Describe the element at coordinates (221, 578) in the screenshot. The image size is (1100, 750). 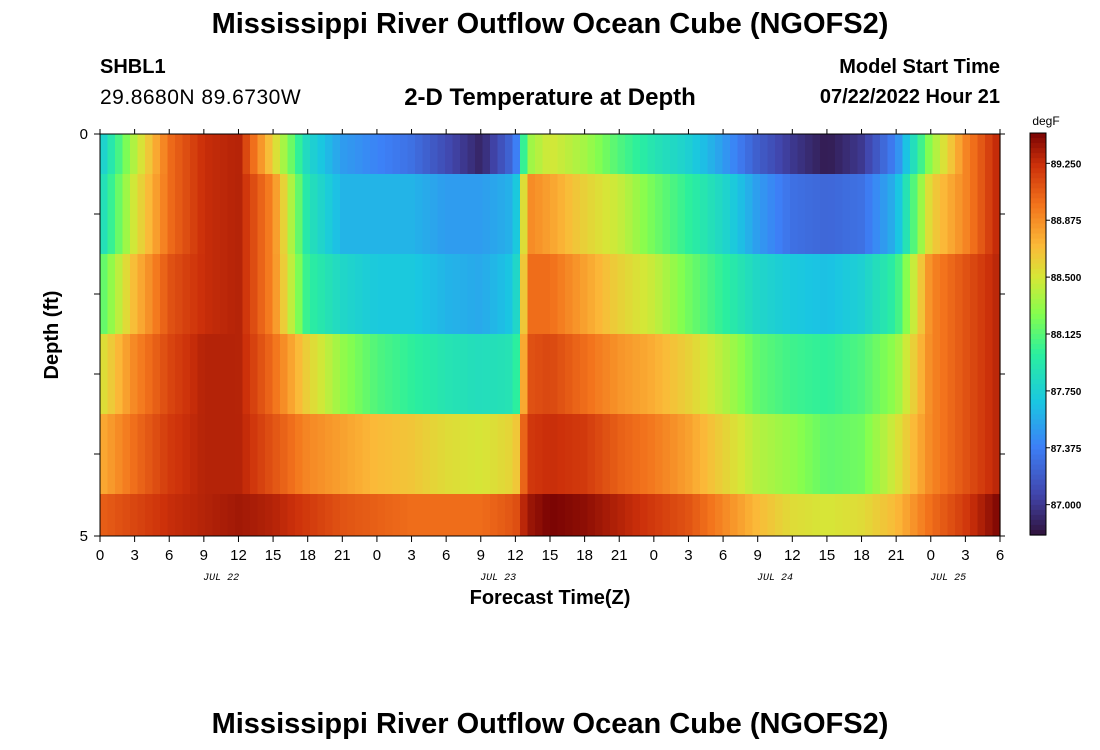
I see `date-label: JUL 22` at that location.